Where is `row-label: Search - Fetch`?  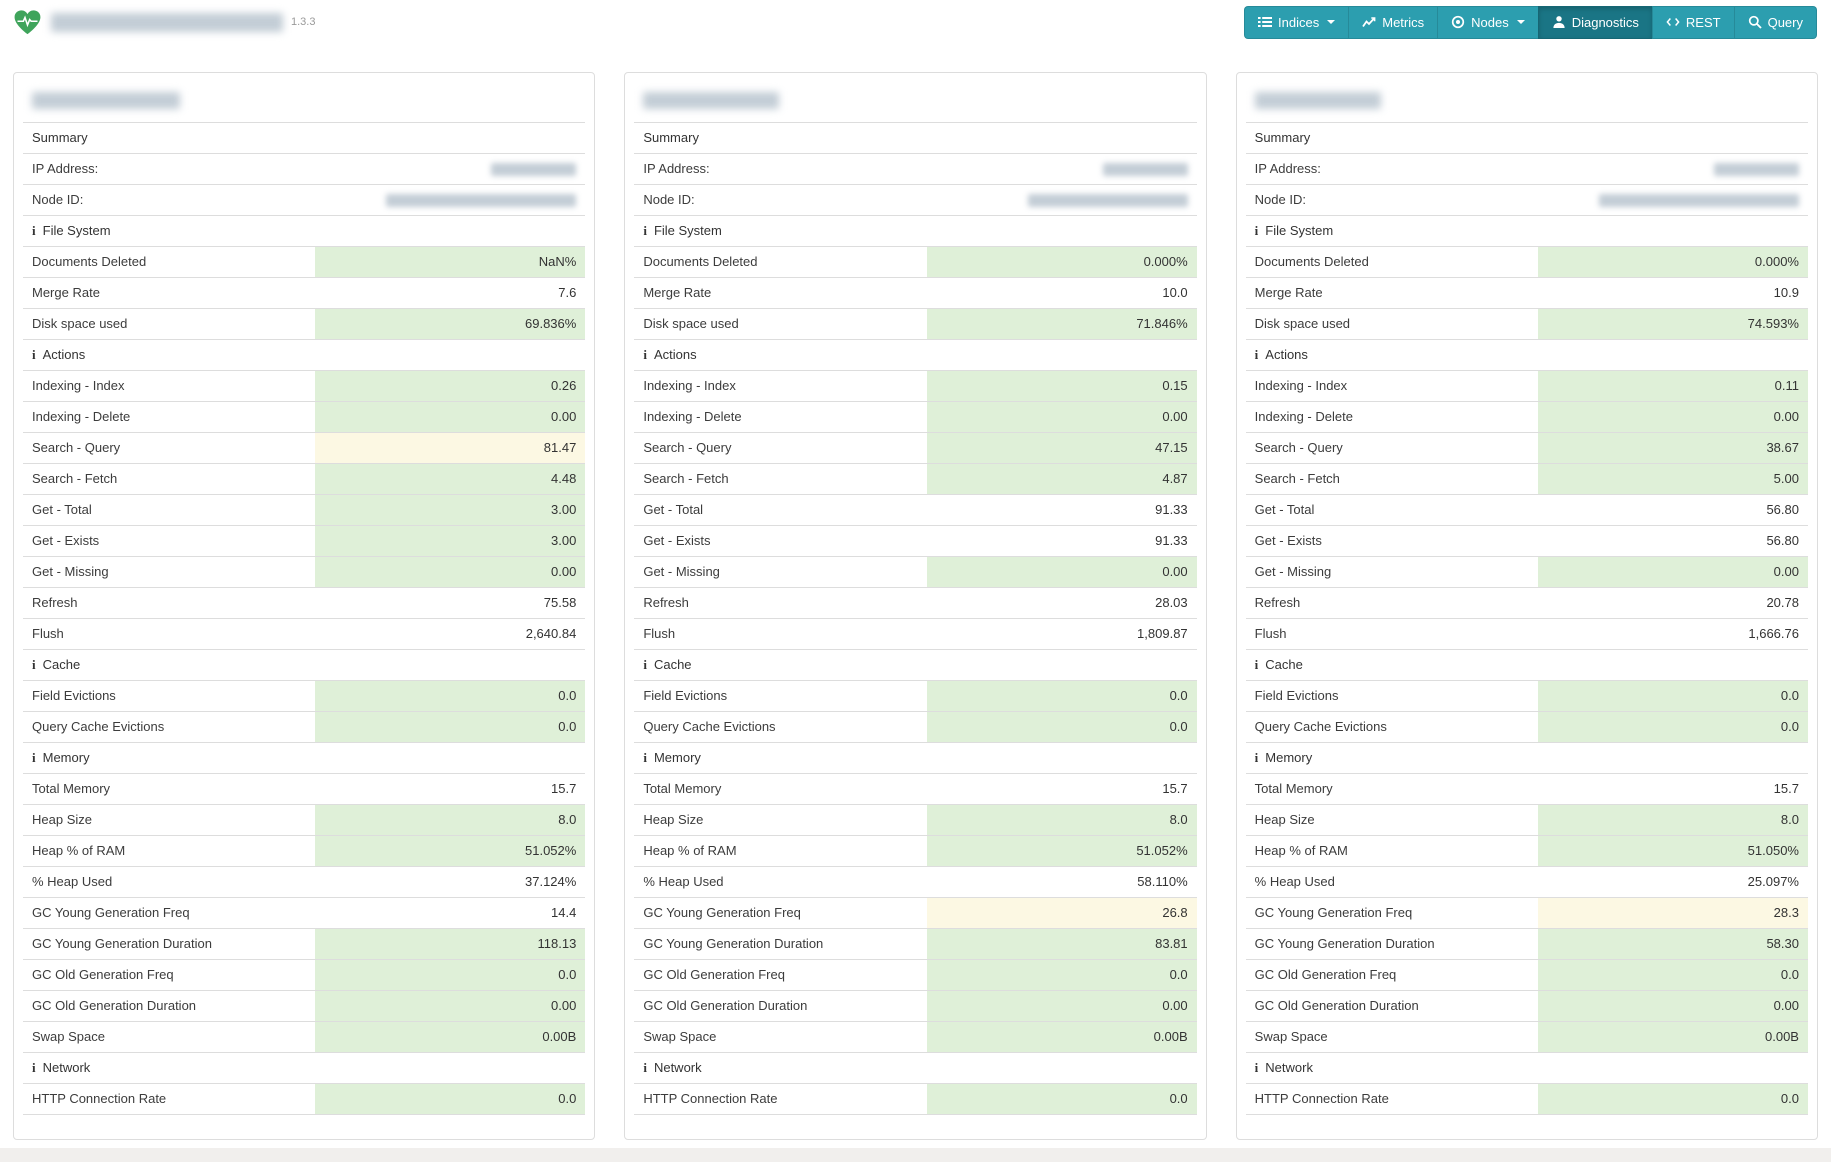
row-label: Search - Fetch is located at coordinates (1297, 479).